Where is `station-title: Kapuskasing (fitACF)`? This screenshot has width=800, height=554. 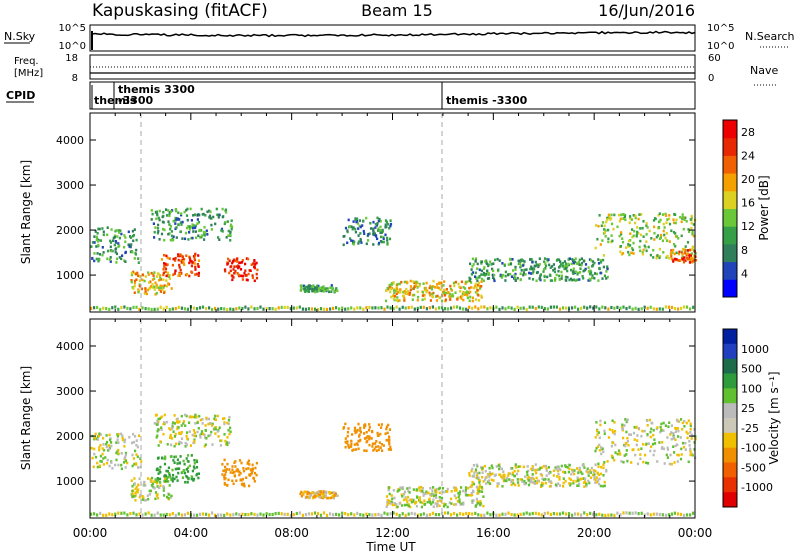
station-title: Kapuskasing (fitACF) is located at coordinates (180, 11).